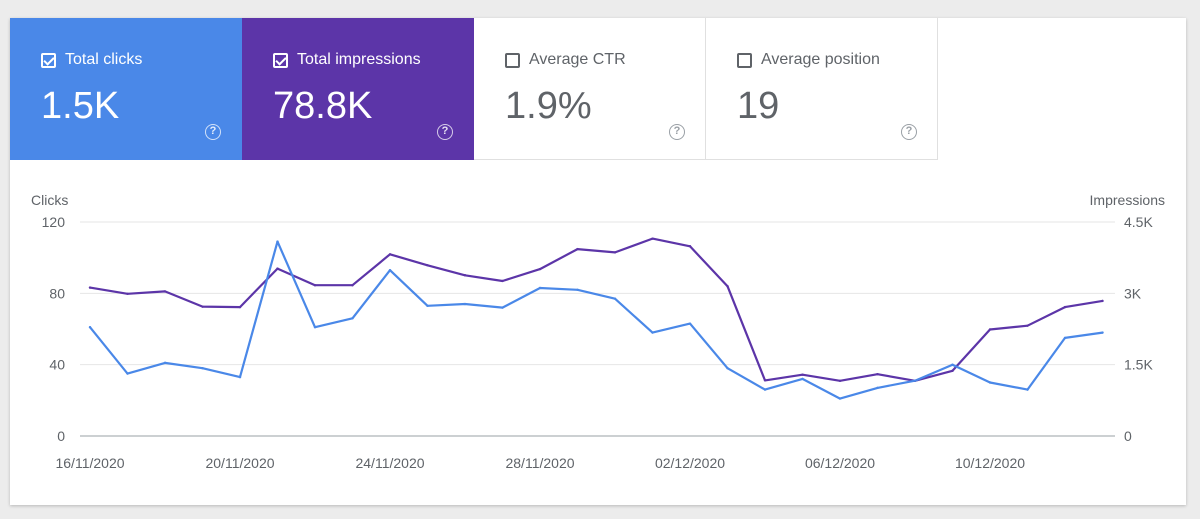  What do you see at coordinates (1133, 293) in the screenshot?
I see `right-tick-label: 3K` at bounding box center [1133, 293].